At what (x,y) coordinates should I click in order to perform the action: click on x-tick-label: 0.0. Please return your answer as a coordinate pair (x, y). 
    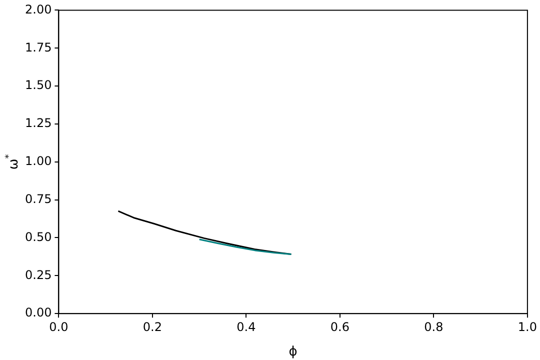
    Looking at the image, I should click on (58, 327).